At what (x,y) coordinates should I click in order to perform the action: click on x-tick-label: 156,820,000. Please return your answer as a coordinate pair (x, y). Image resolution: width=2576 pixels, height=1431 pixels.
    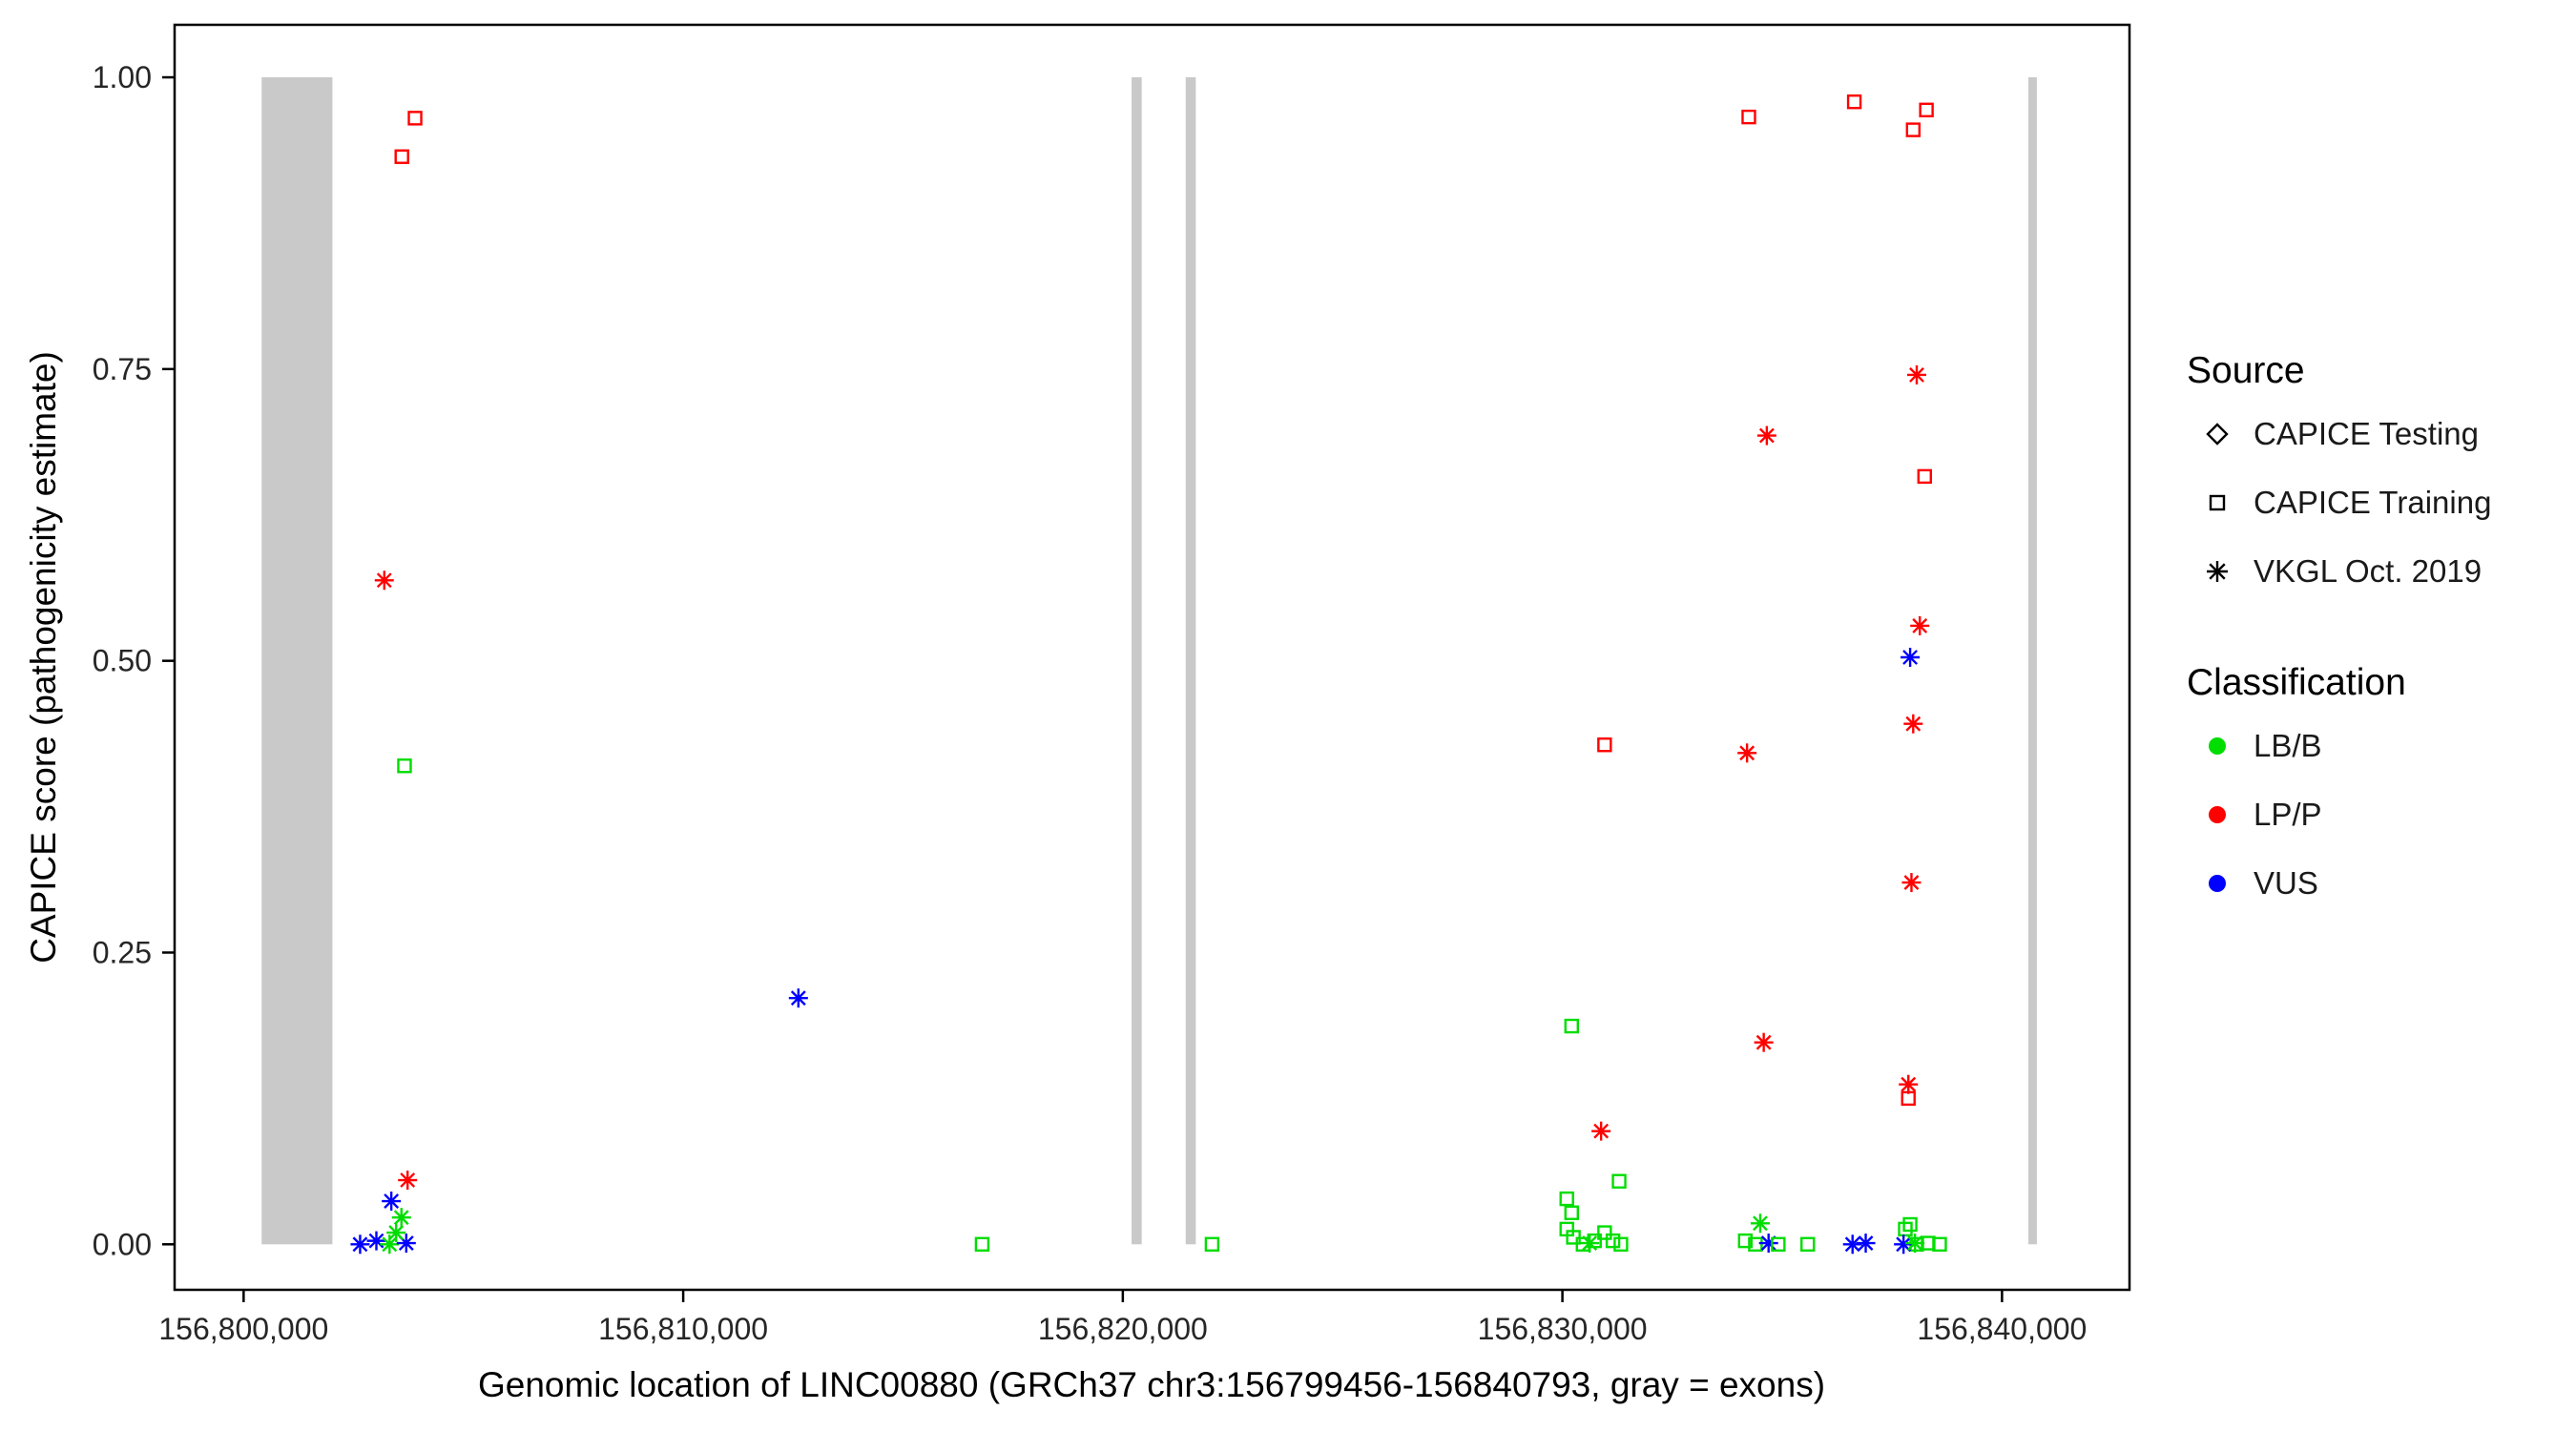
    Looking at the image, I should click on (1123, 1329).